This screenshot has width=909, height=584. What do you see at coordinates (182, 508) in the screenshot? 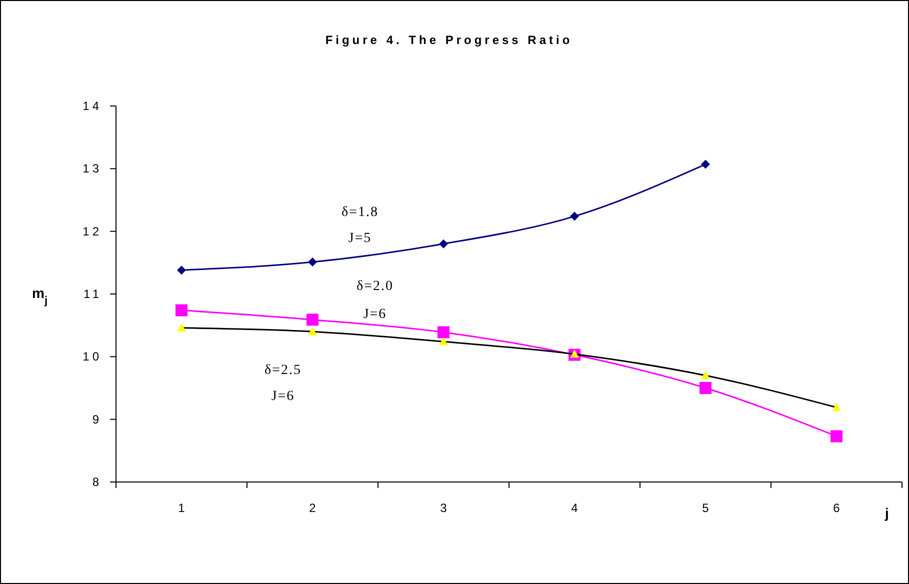
I see `x-tick-label: 1` at bounding box center [182, 508].